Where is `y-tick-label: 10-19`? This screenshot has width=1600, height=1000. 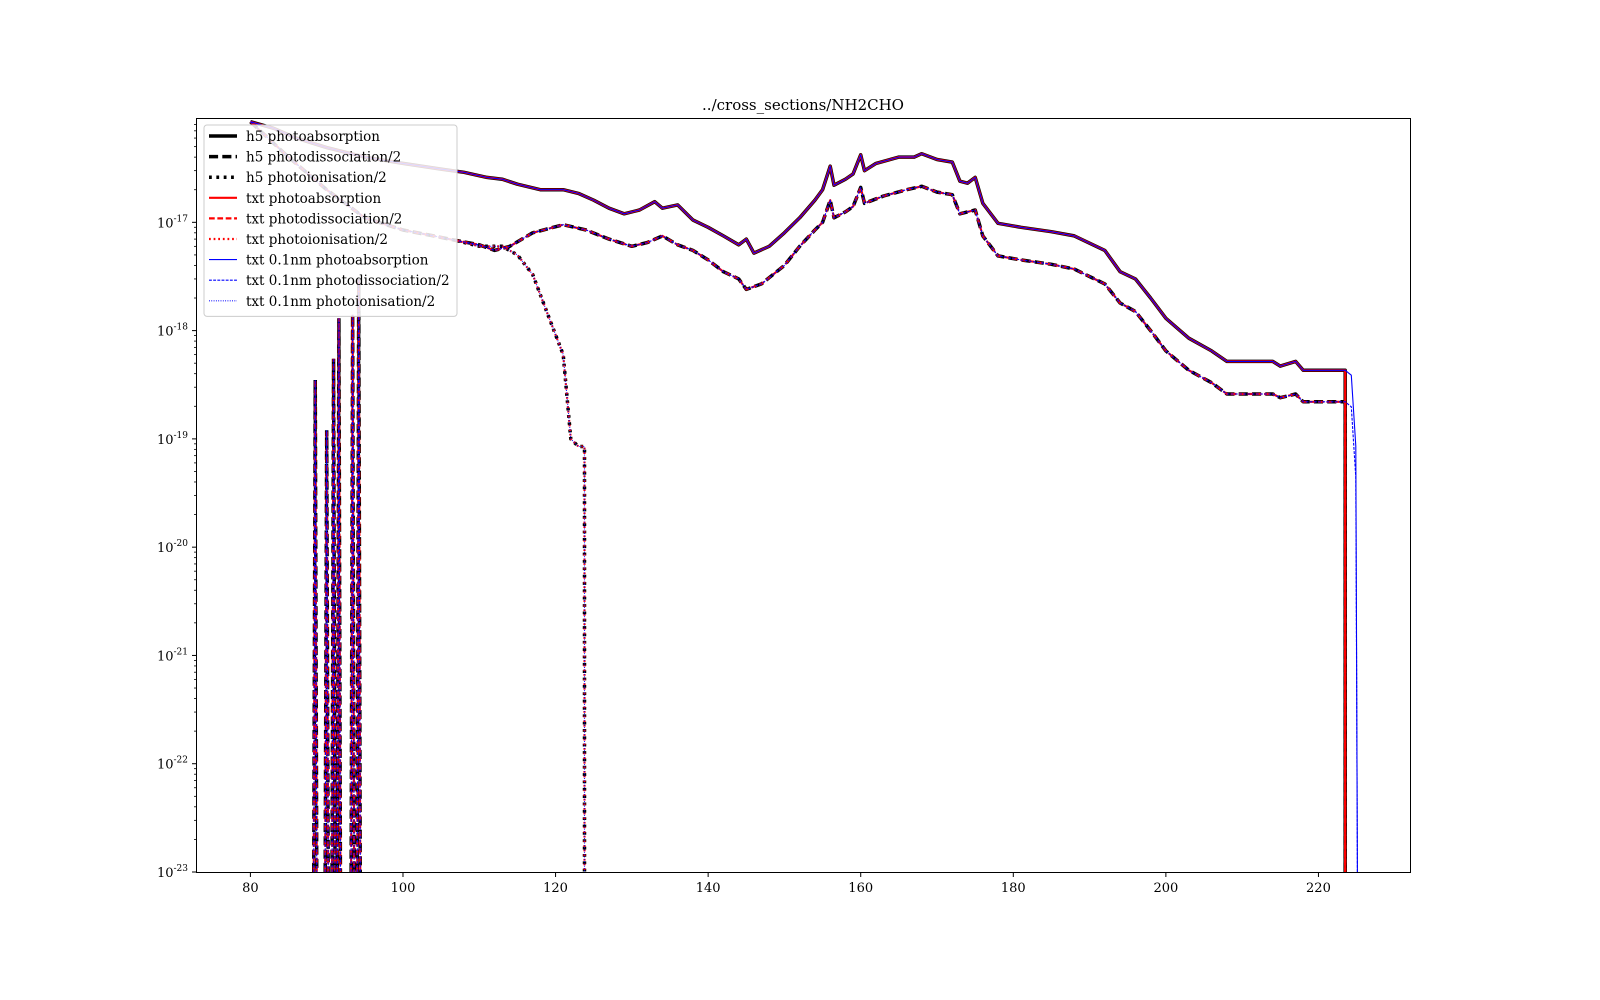 y-tick-label: 10-19 is located at coordinates (172, 439).